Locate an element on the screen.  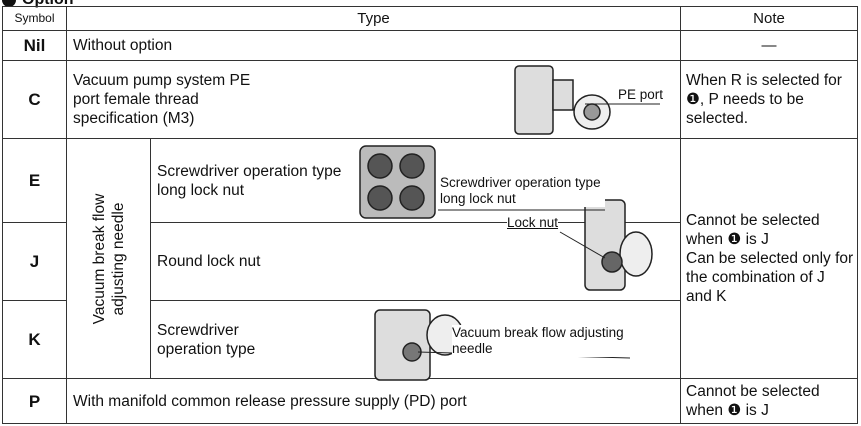
section-heading: Option is located at coordinates (38, 4).